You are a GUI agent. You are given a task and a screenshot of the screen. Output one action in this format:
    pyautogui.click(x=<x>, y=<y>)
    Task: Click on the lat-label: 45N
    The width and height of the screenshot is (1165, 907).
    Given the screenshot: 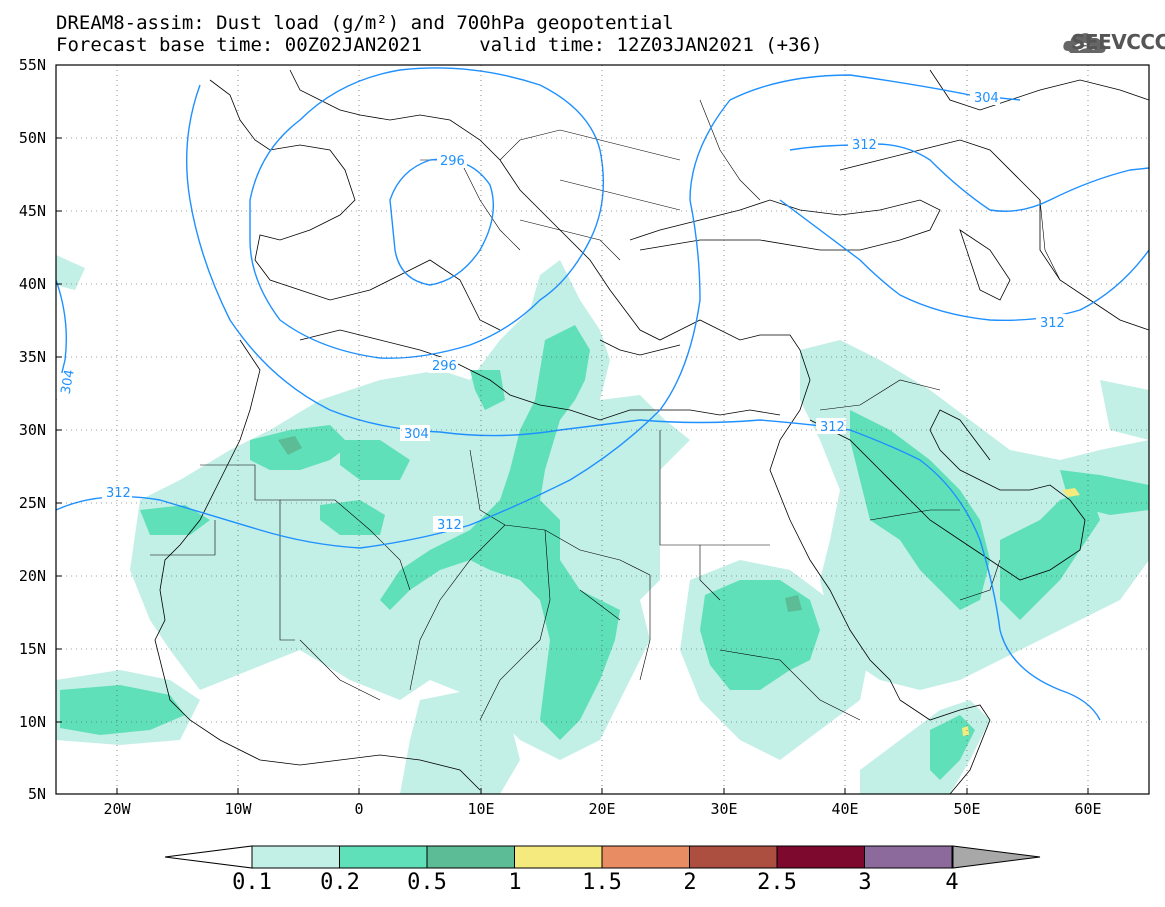 What is the action you would take?
    pyautogui.click(x=32, y=211)
    